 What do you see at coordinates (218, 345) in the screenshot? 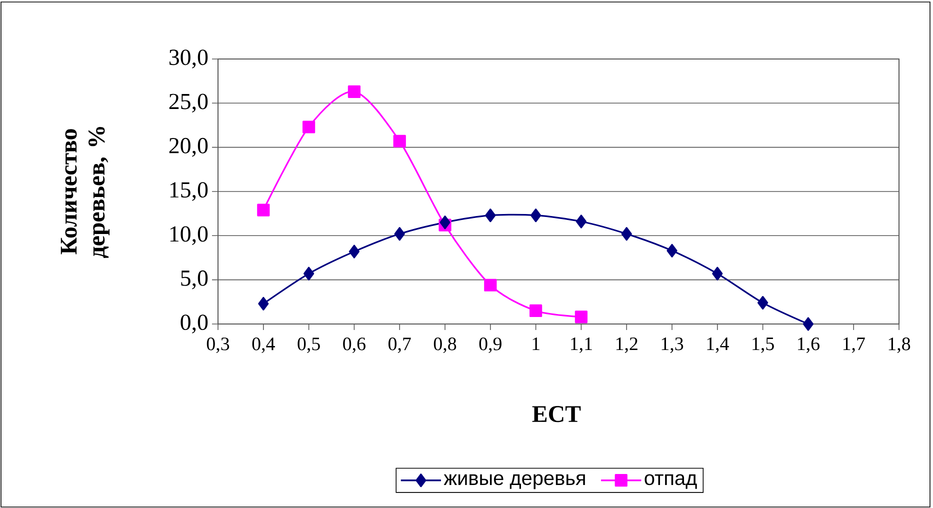
I see `x-tick-label: 0,3` at bounding box center [218, 345].